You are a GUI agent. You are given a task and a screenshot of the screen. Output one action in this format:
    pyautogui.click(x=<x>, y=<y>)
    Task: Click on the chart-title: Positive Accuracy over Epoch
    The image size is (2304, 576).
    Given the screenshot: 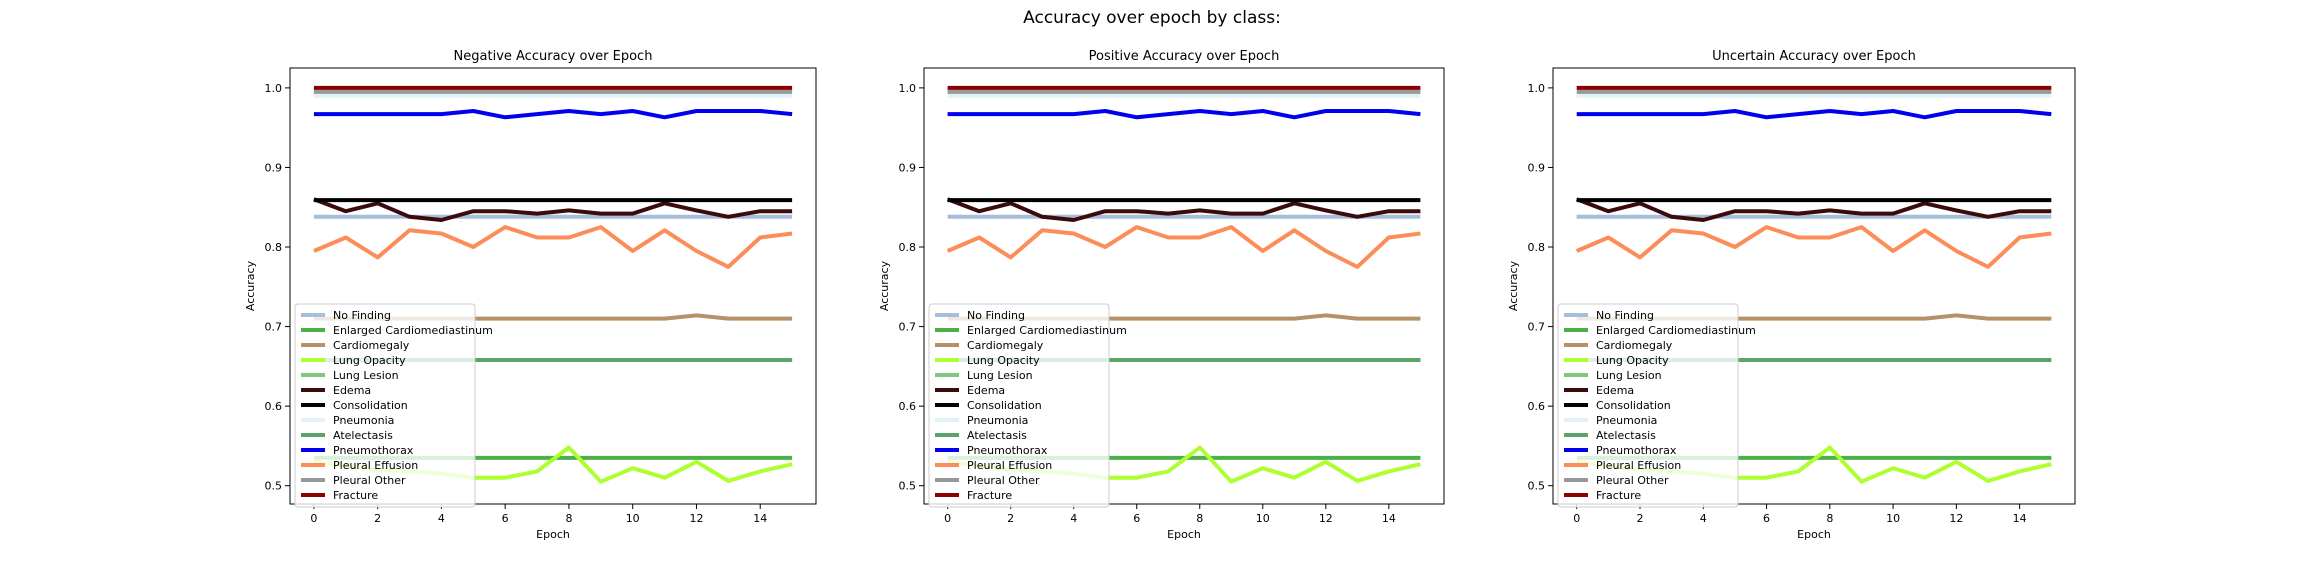 What is the action you would take?
    pyautogui.click(x=1184, y=56)
    